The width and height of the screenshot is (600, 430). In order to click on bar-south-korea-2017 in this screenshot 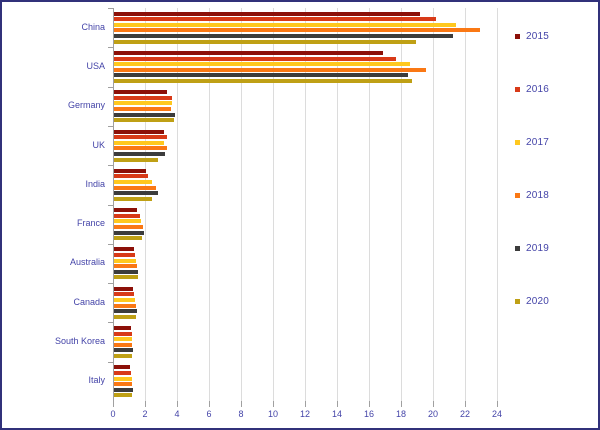, I will do `click(123, 339)`.